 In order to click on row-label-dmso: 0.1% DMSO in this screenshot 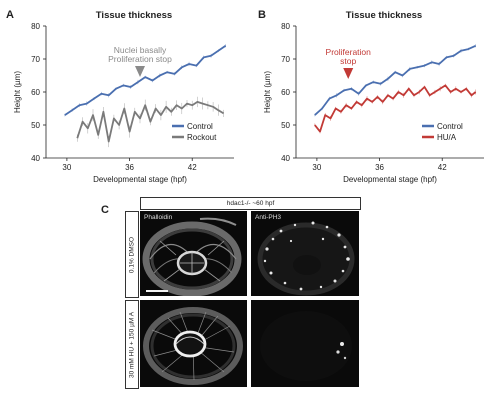, I will do `click(132, 254)`.